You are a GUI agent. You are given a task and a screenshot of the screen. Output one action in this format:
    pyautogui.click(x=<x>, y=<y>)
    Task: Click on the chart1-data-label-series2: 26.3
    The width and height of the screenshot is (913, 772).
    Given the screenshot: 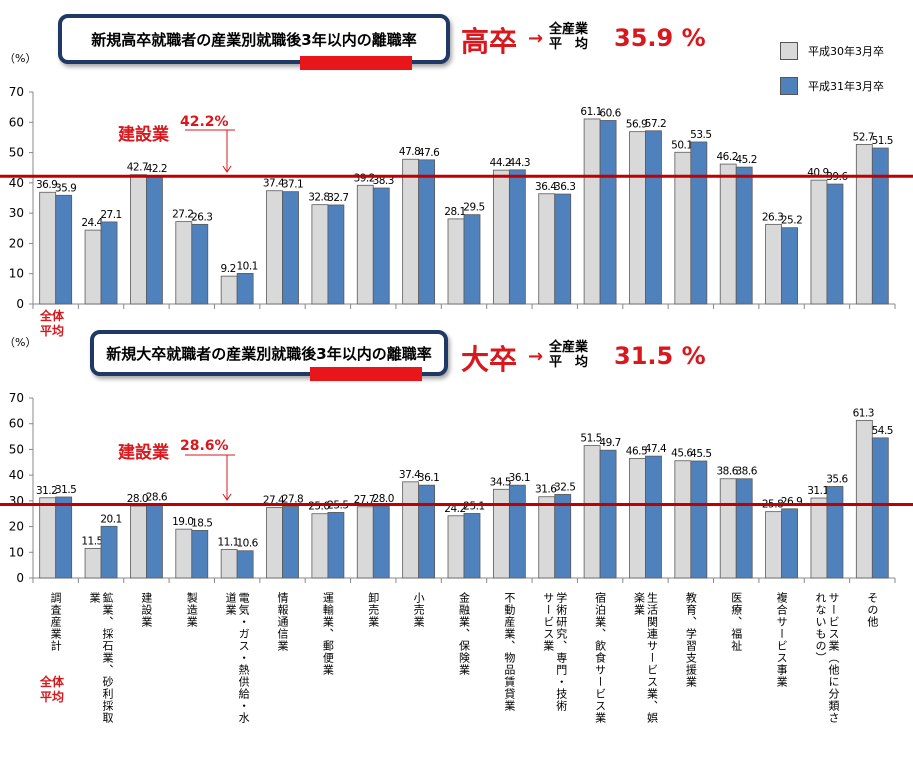 What is the action you would take?
    pyautogui.click(x=201, y=217)
    